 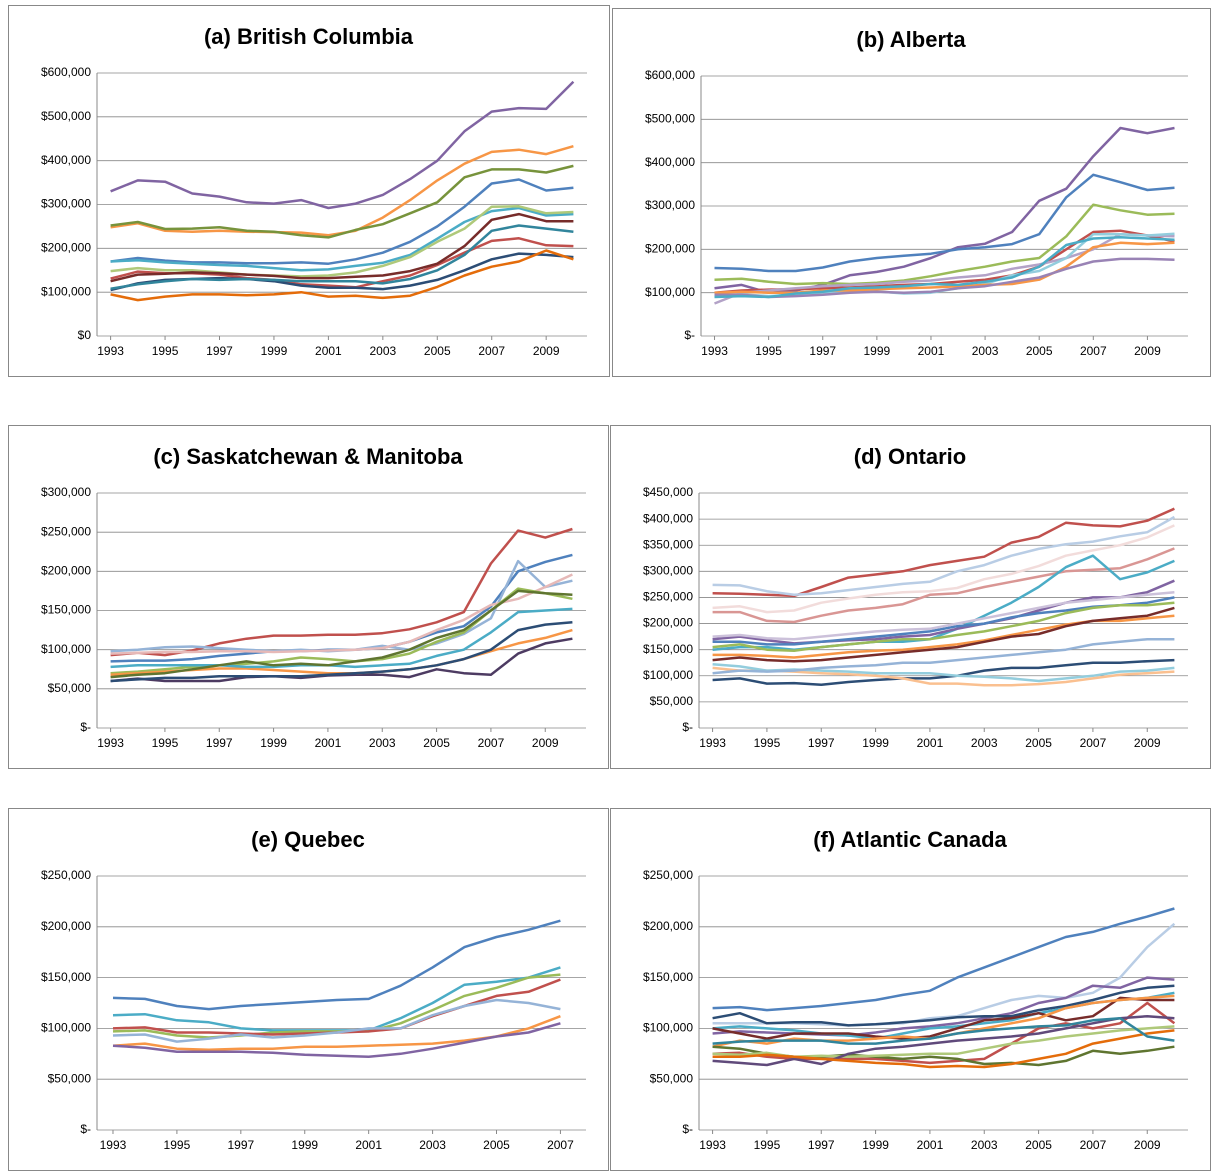 I want to click on chart-title: (b) Alberta, so click(x=911, y=39).